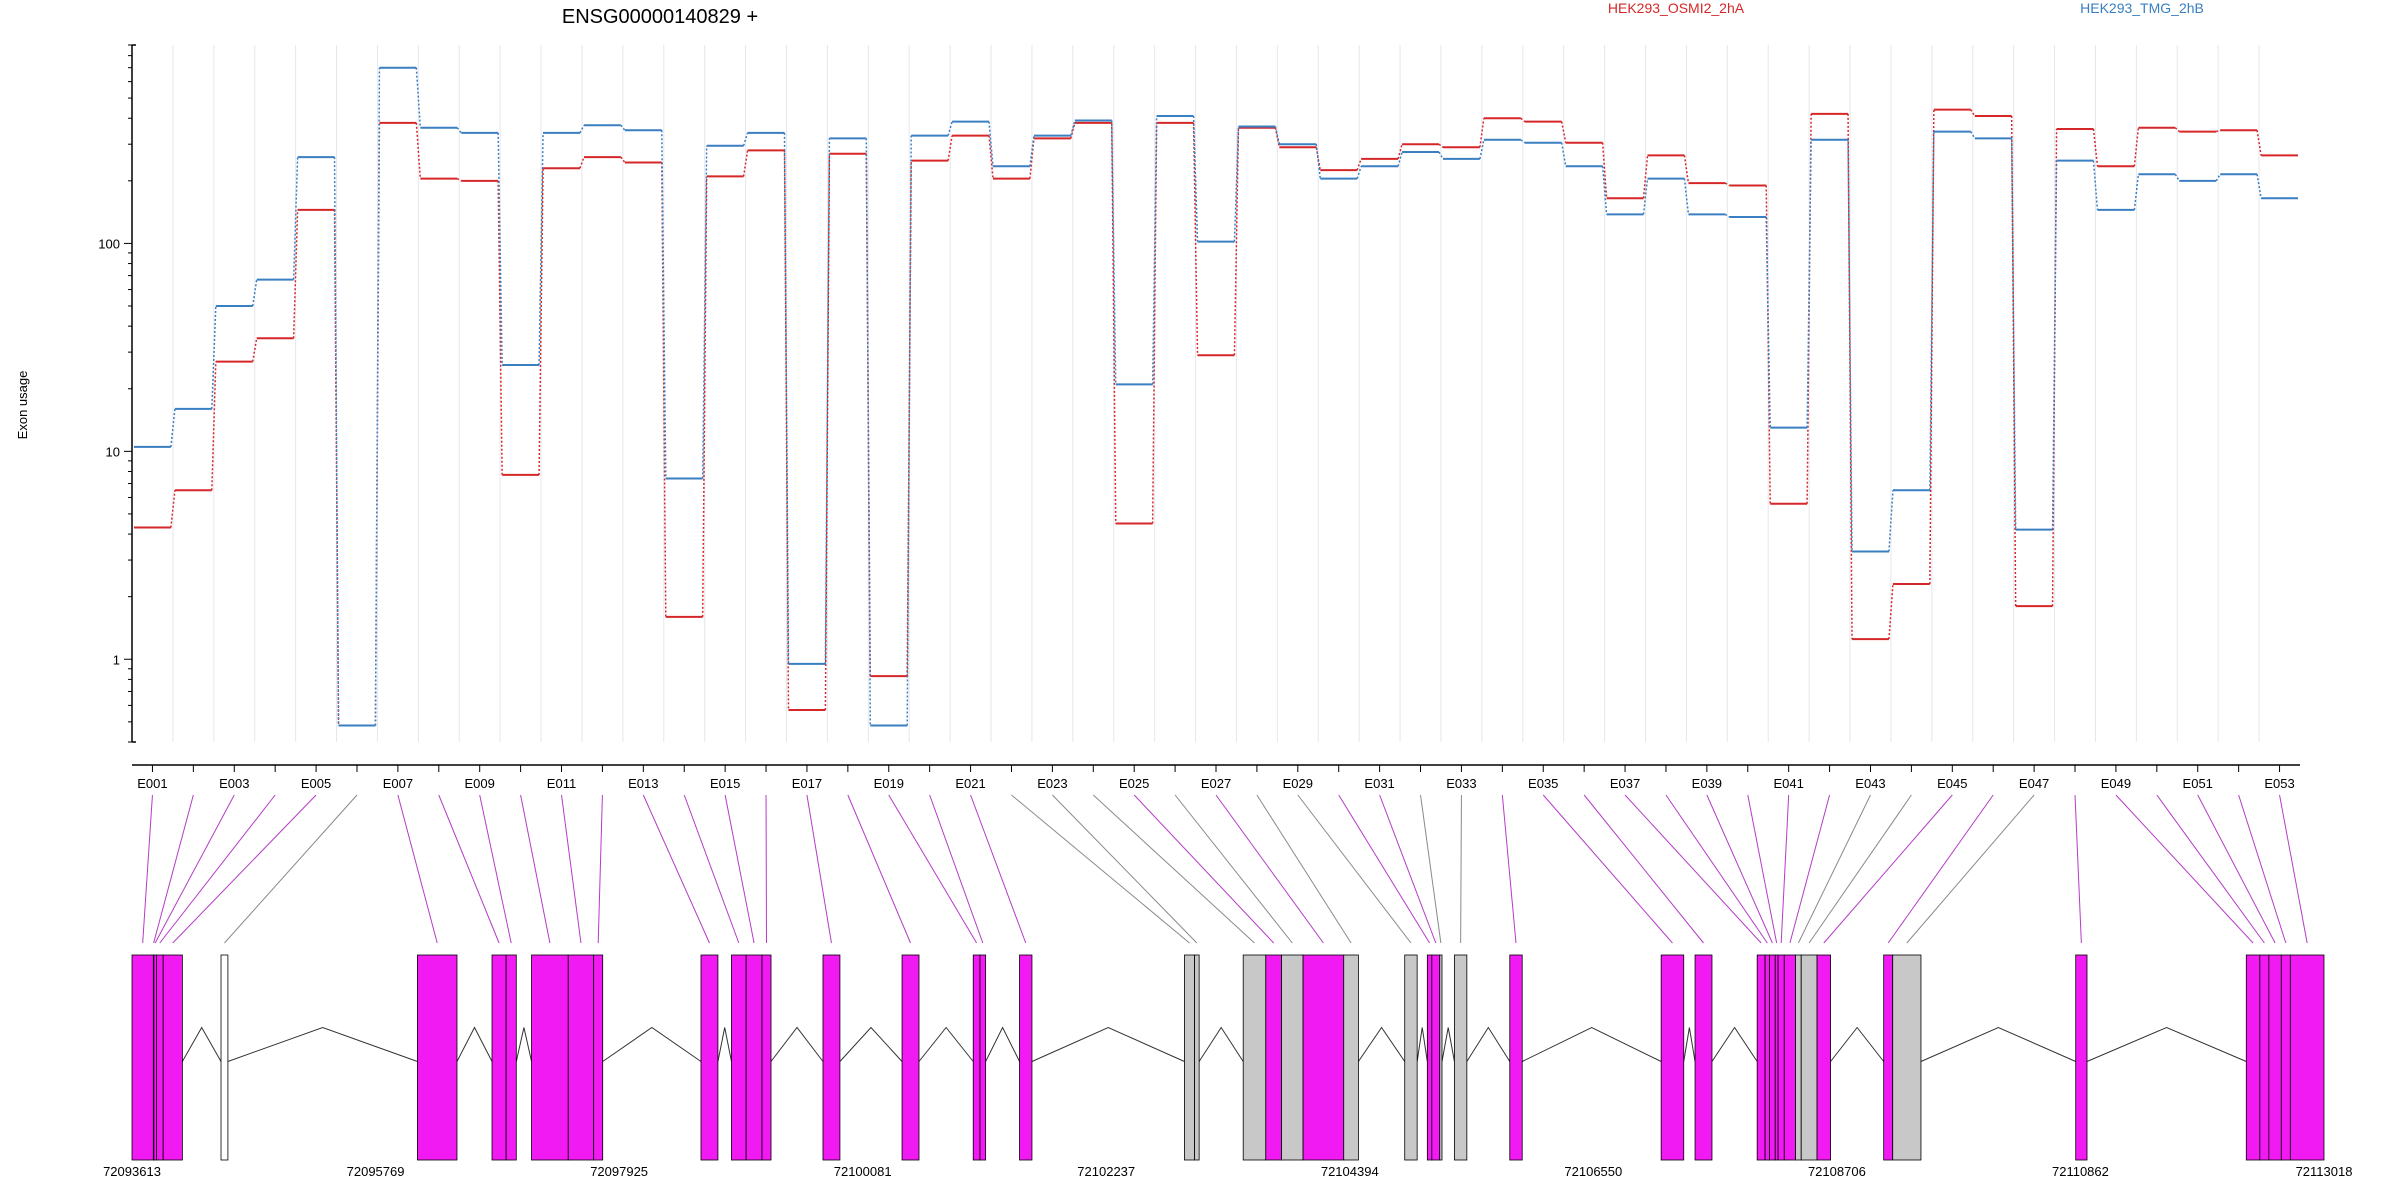 The width and height of the screenshot is (2400, 1200). I want to click on chart-title: ENSG00000140829 +, so click(660, 17).